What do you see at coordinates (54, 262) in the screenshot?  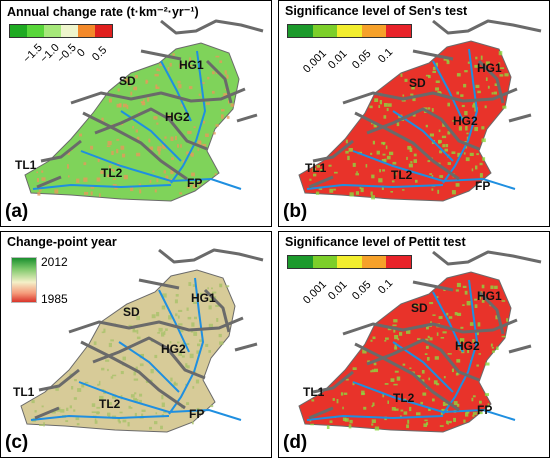 I see `legend-label-top: 2012` at bounding box center [54, 262].